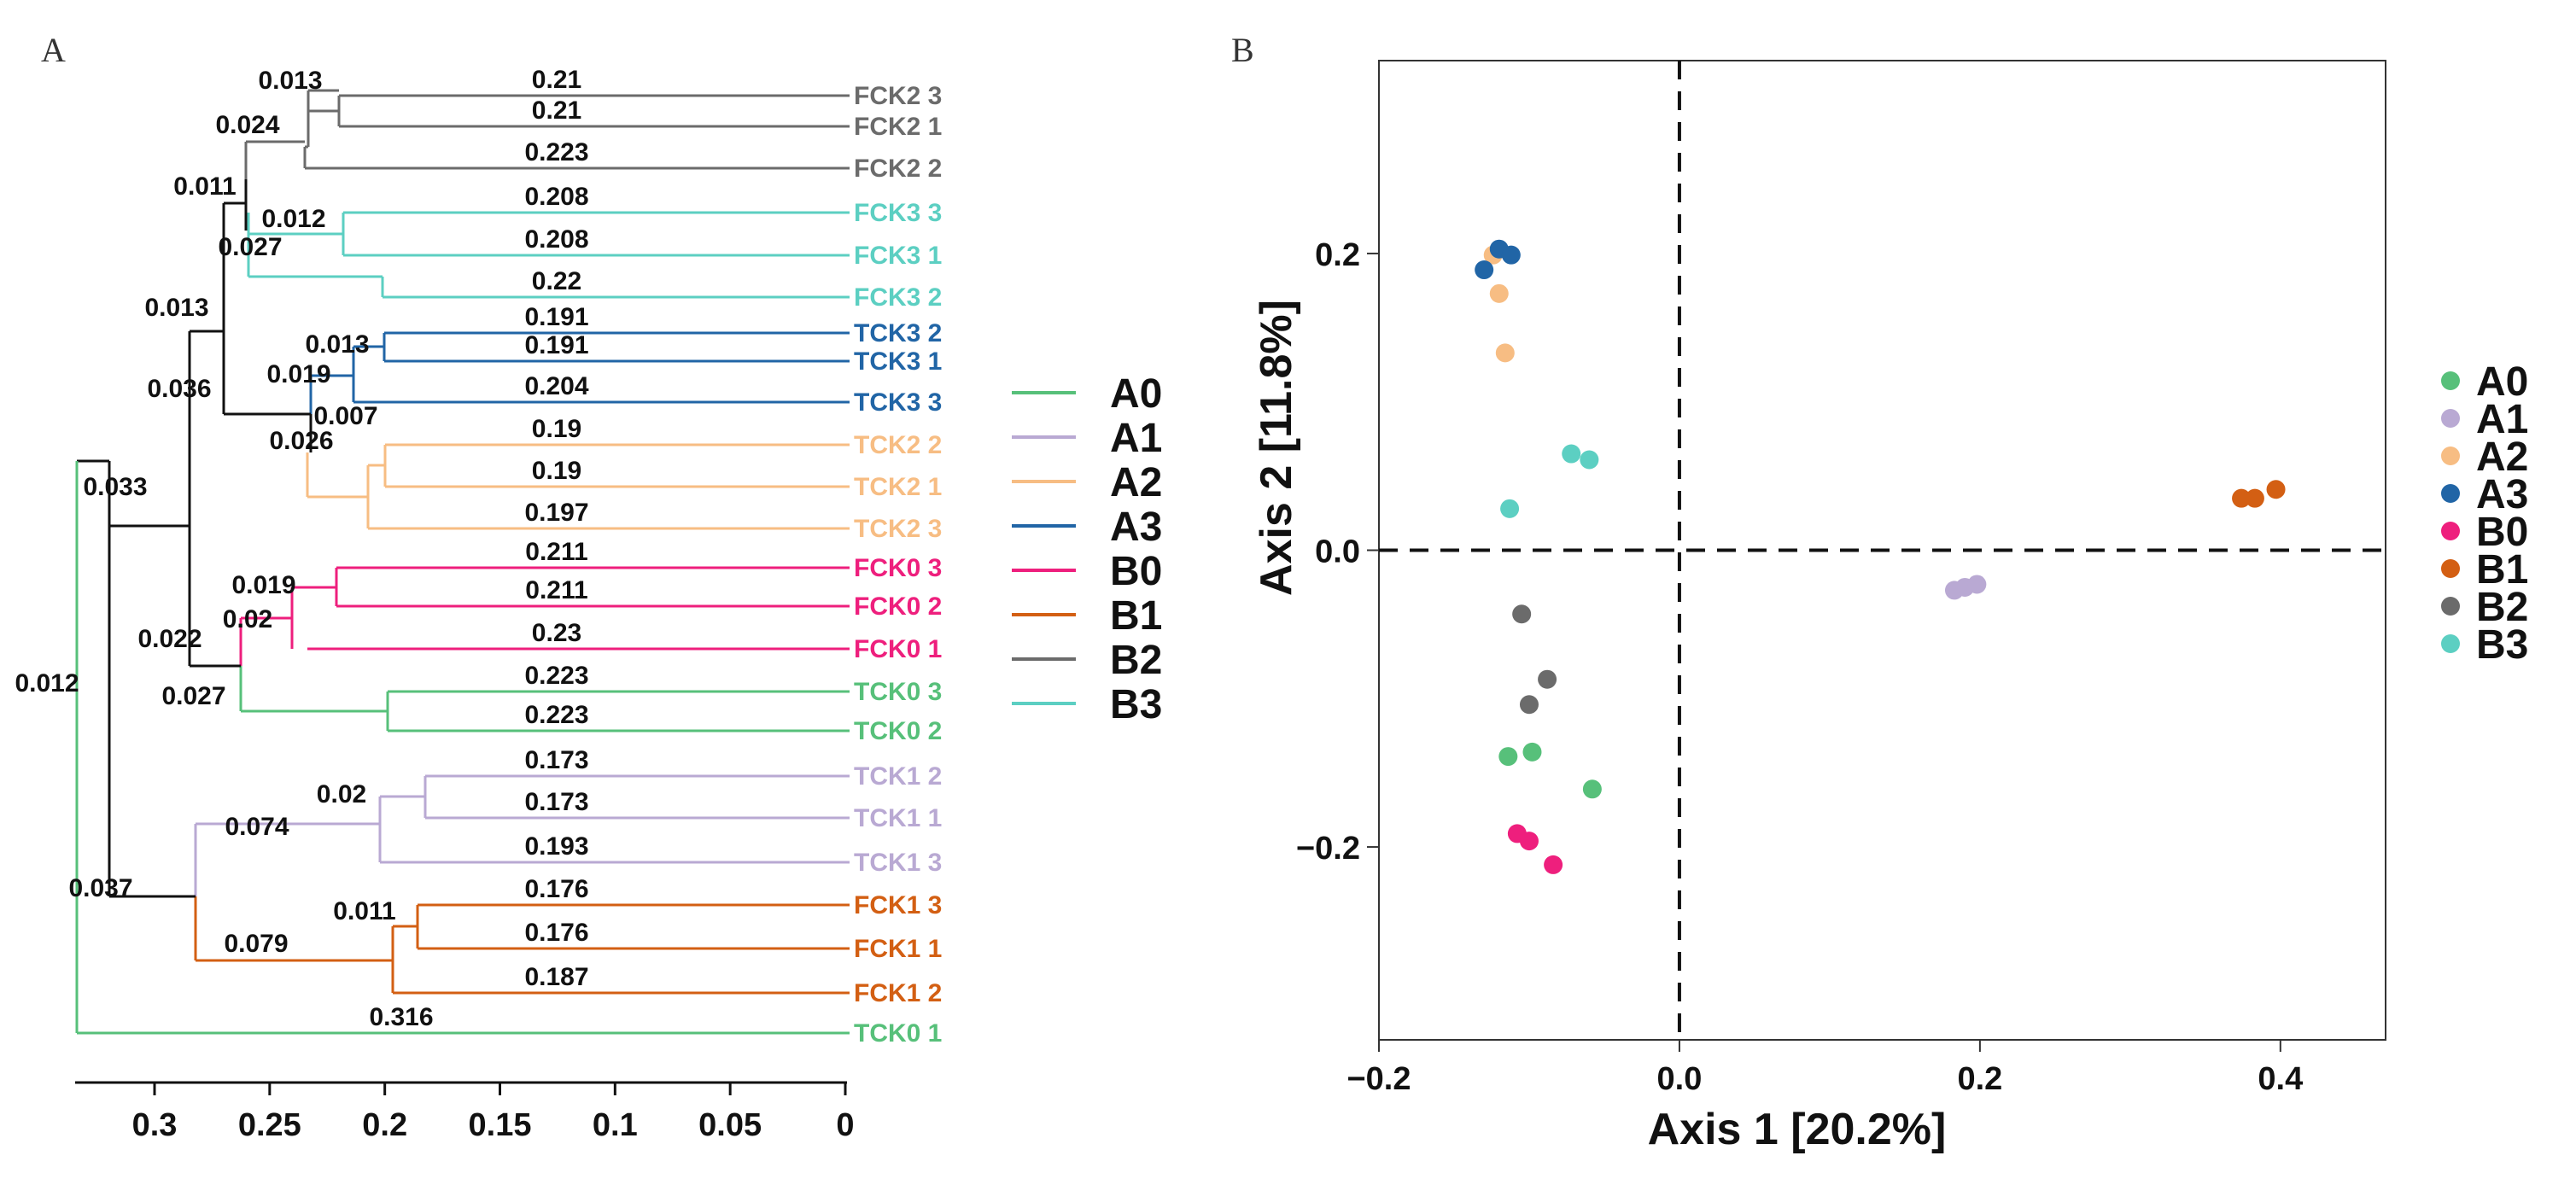 The height and width of the screenshot is (1179, 2576). What do you see at coordinates (556, 197) in the screenshot?
I see `branch-length-label: 0.208` at bounding box center [556, 197].